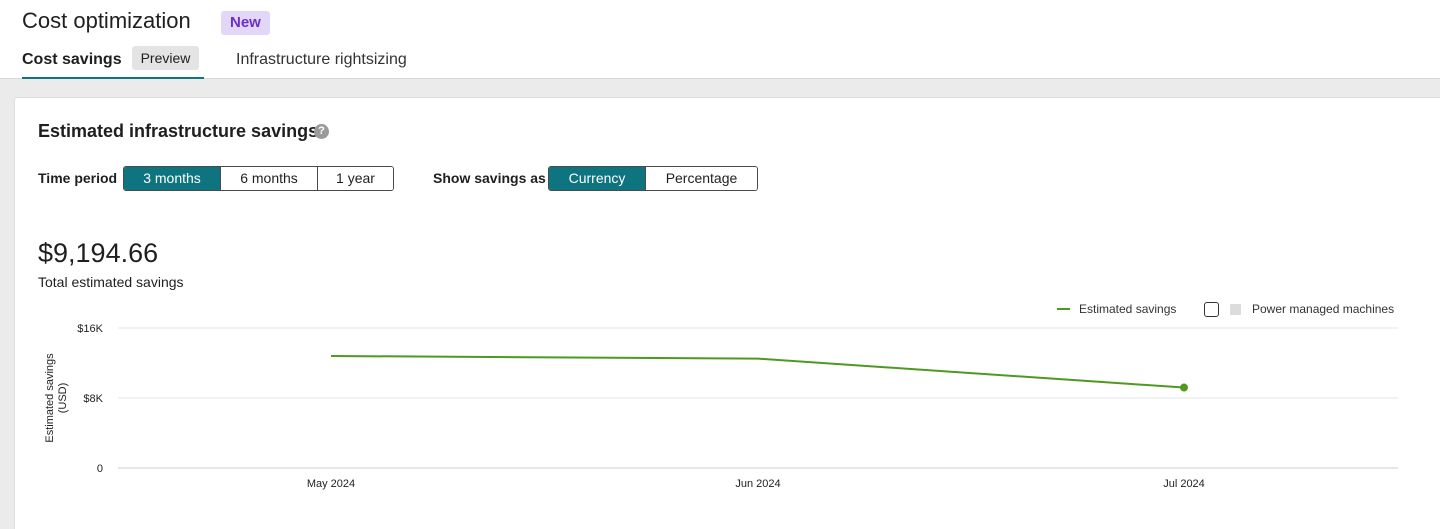 The width and height of the screenshot is (1440, 529). Describe the element at coordinates (111, 282) in the screenshot. I see `total-savings-label: Total estimated savings` at that location.